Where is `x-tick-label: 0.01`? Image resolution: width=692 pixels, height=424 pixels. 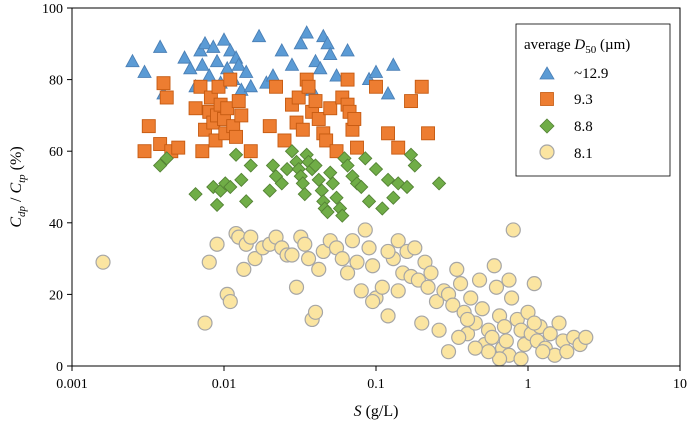 x-tick-label: 0.01 is located at coordinates (224, 384).